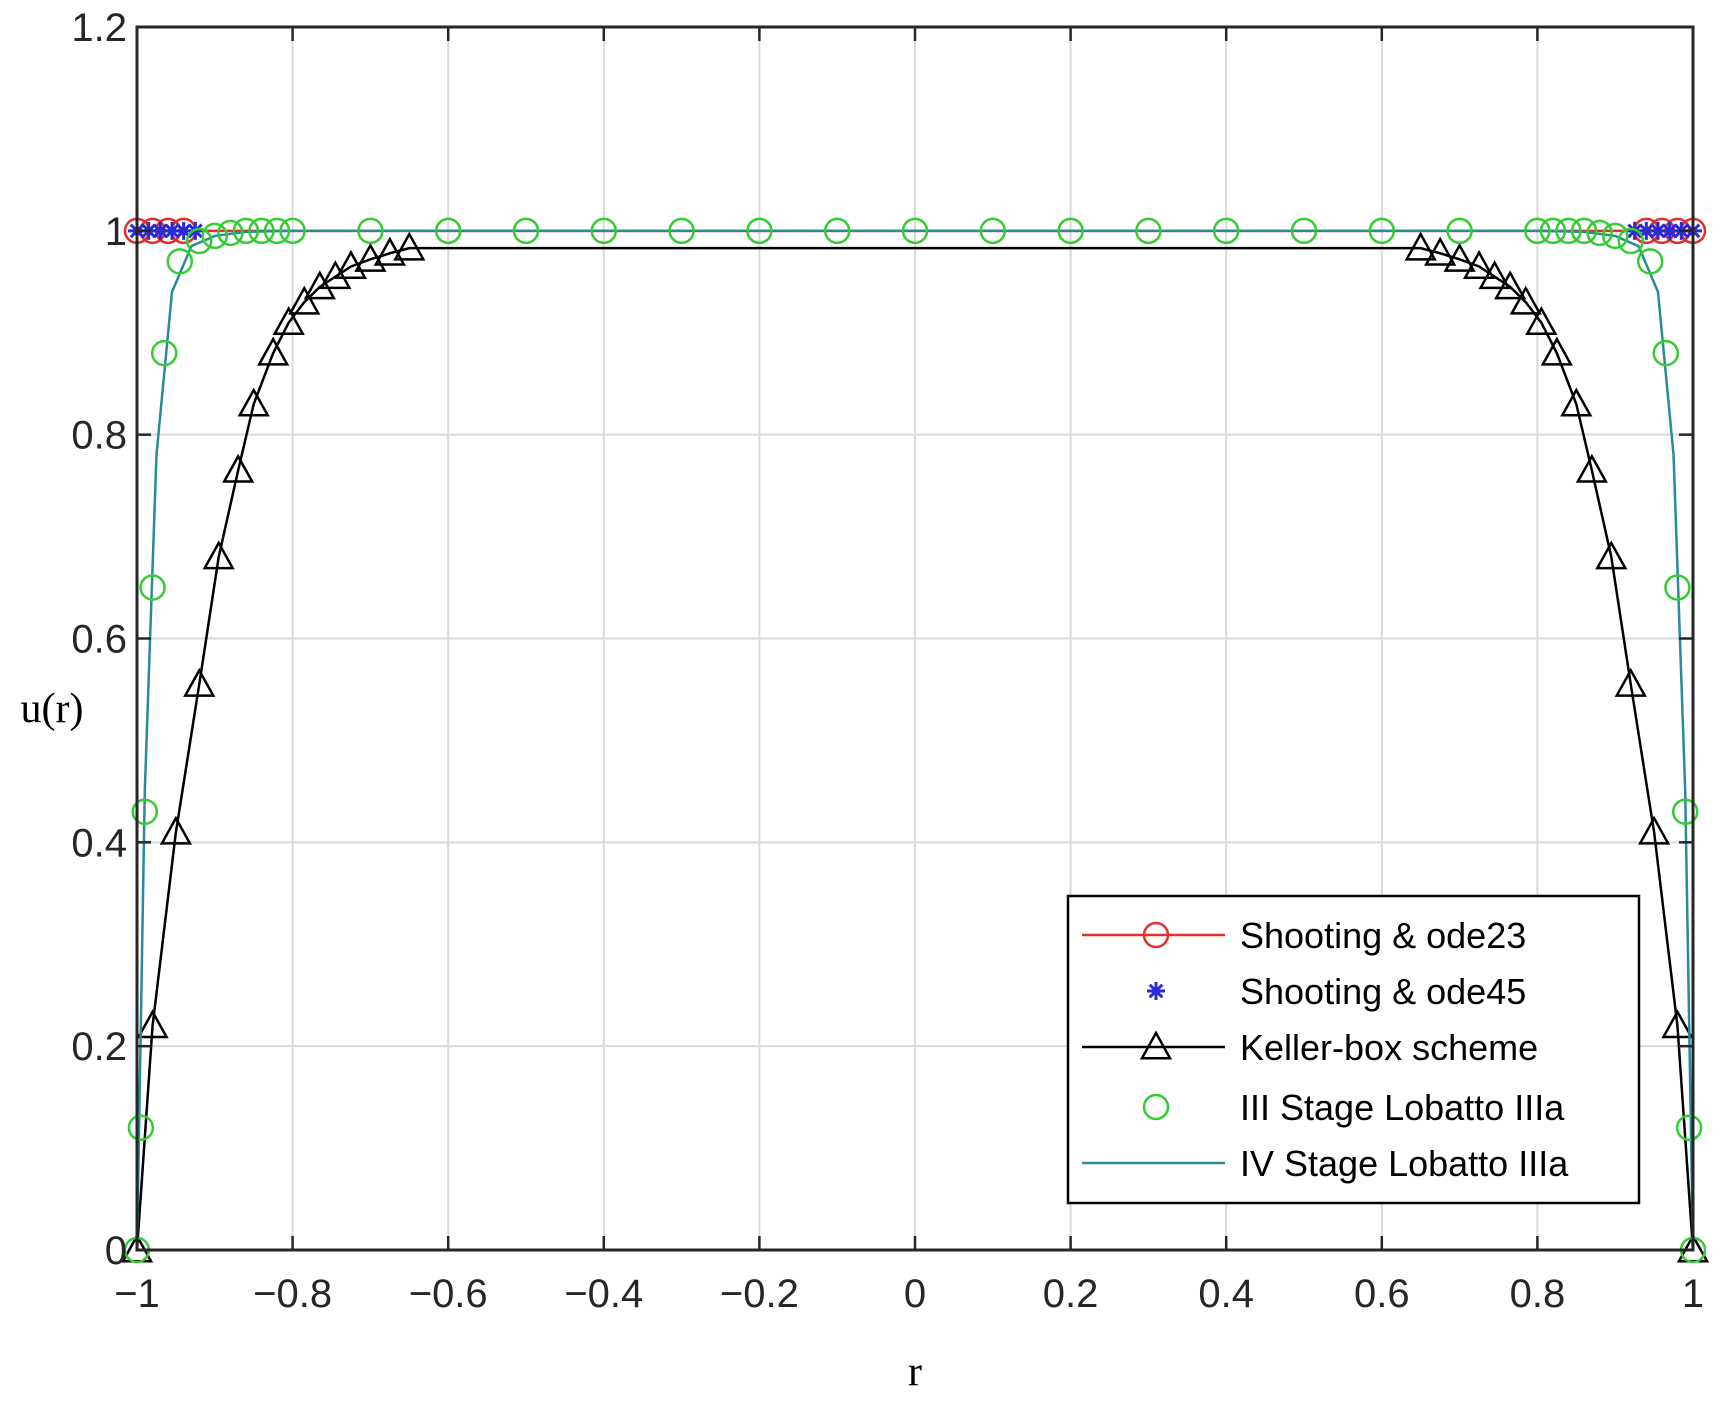 The height and width of the screenshot is (1407, 1725). I want to click on legend-label: Shooting & ode23, so click(1383, 935).